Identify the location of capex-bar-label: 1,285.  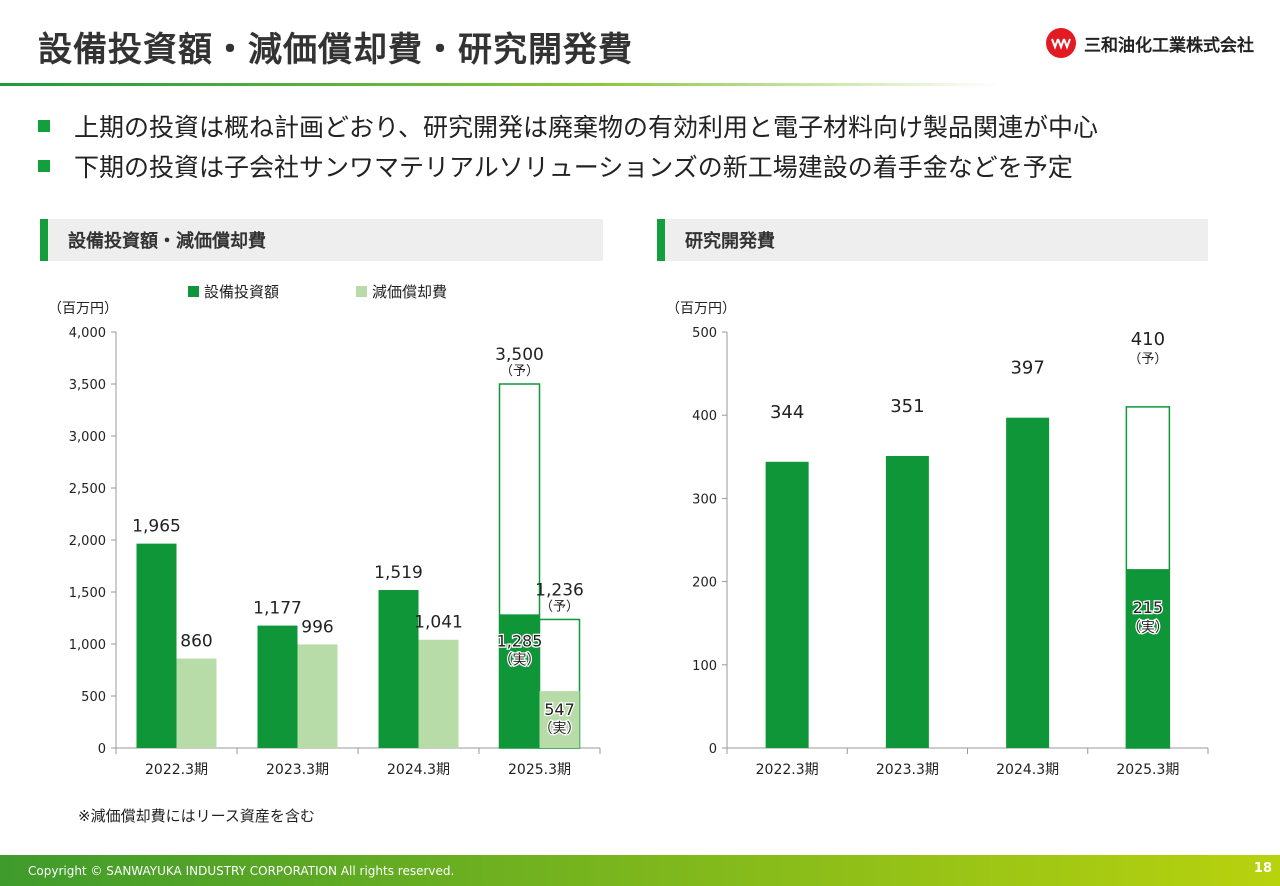
(520, 640).